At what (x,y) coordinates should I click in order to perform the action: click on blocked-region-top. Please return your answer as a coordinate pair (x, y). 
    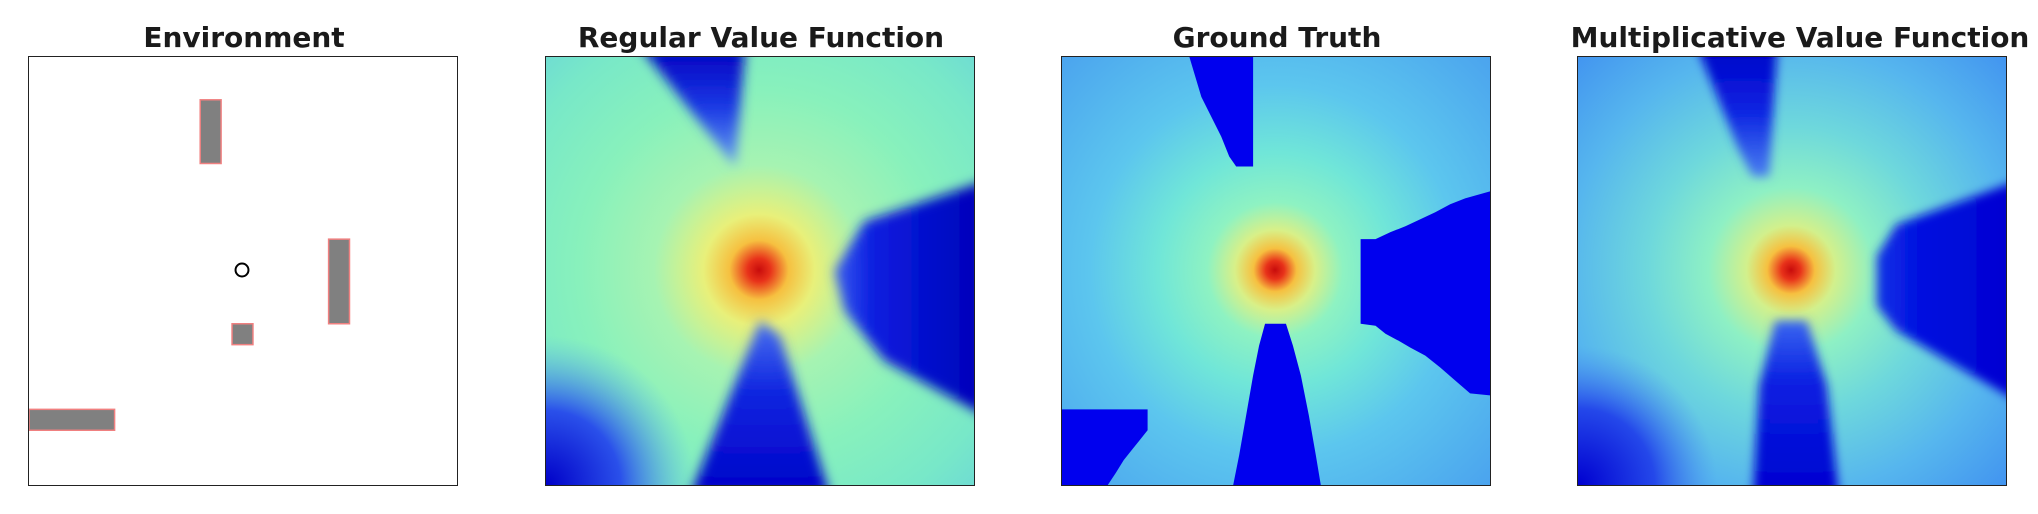
    Looking at the image, I should click on (1221, 112).